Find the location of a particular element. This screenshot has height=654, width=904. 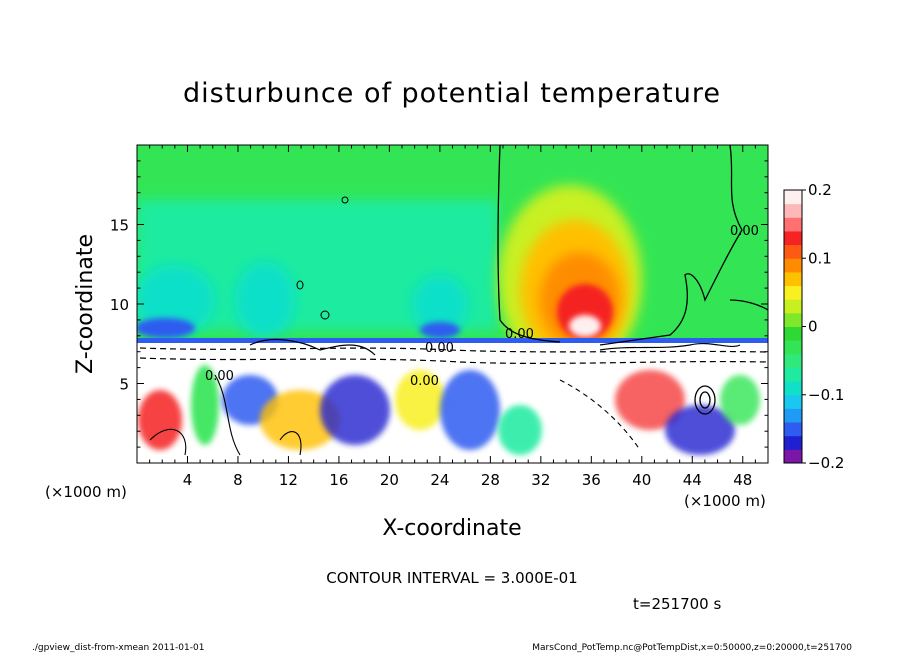

x-tick-label: 36 is located at coordinates (591, 480).